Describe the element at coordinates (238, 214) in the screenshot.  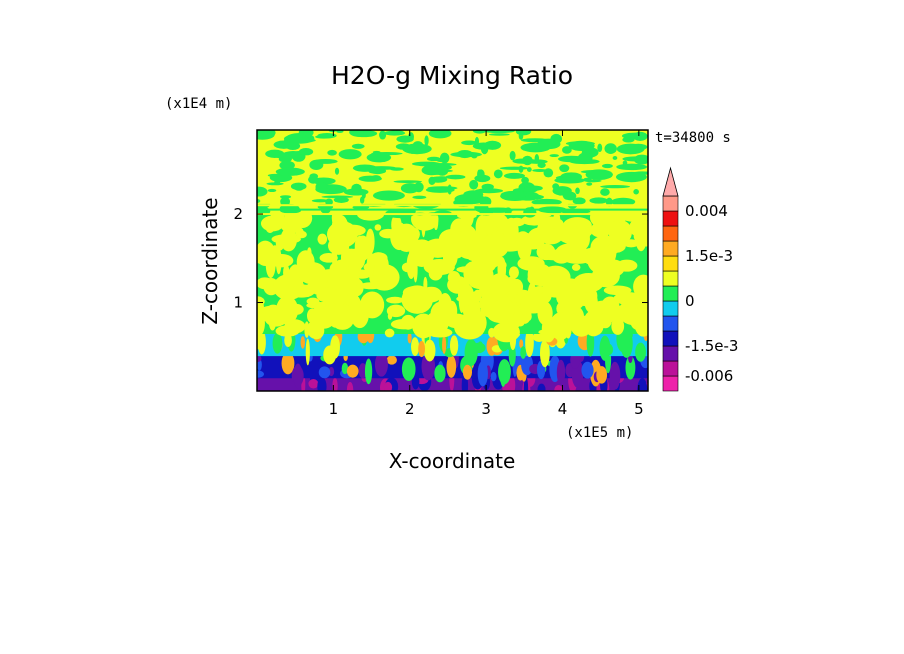
I see `y-tick-label: 2` at that location.